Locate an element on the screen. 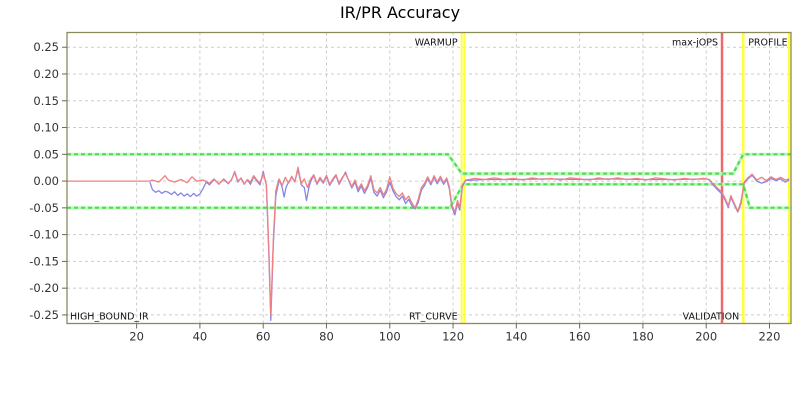 This screenshot has height=400, width=800. series-high-bound is located at coordinates (429, 164).